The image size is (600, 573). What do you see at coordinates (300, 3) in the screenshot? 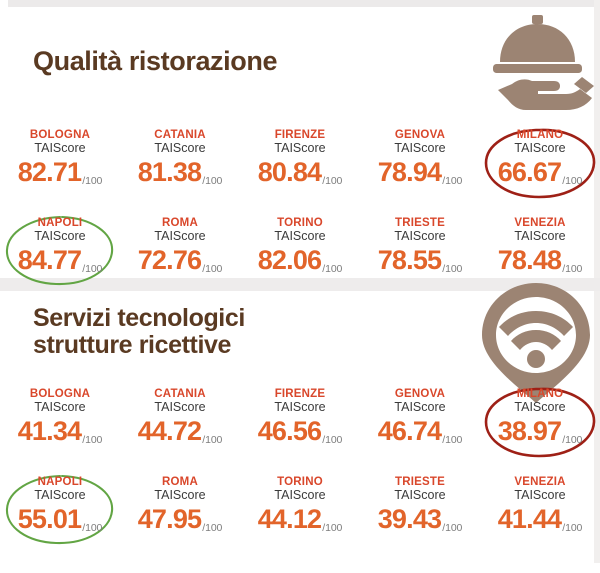
I see `top-frame-strip` at bounding box center [300, 3].